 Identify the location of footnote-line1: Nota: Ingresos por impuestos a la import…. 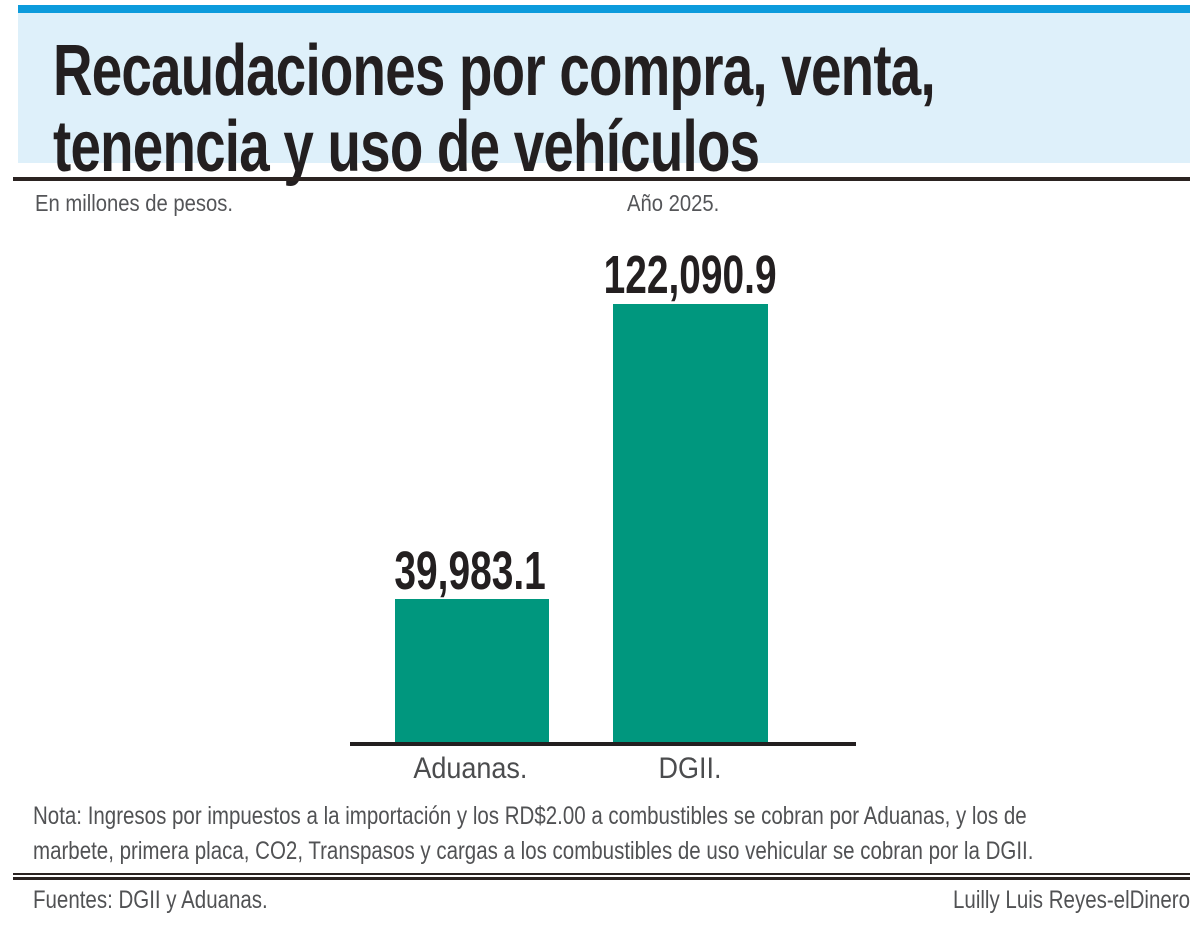
(530, 816).